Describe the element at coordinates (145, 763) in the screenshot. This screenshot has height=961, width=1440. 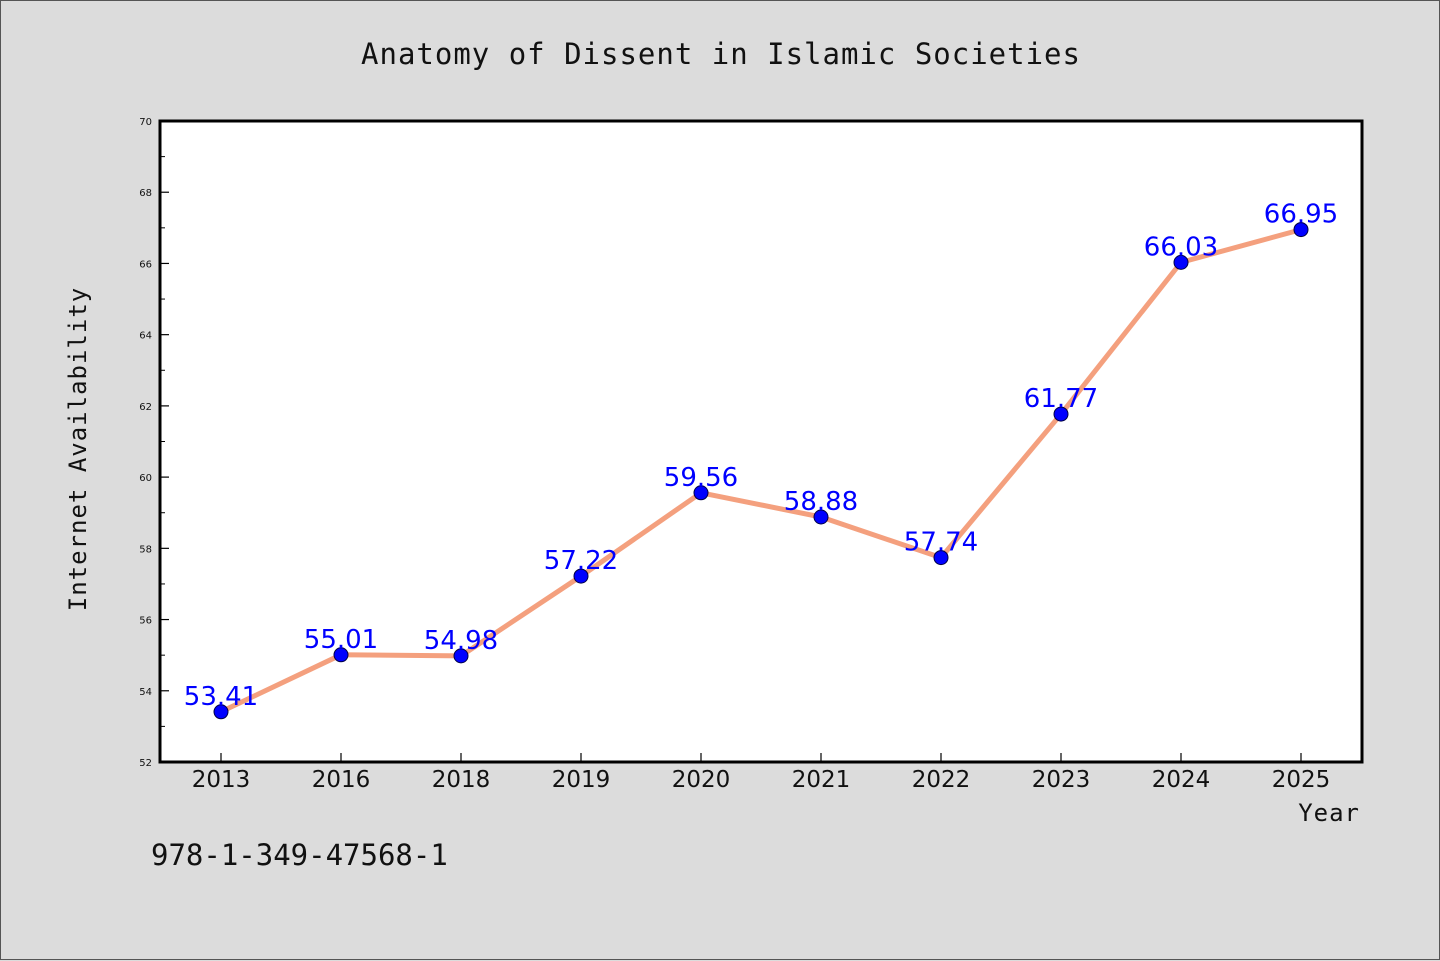
I see `y-tick-label: 52` at that location.